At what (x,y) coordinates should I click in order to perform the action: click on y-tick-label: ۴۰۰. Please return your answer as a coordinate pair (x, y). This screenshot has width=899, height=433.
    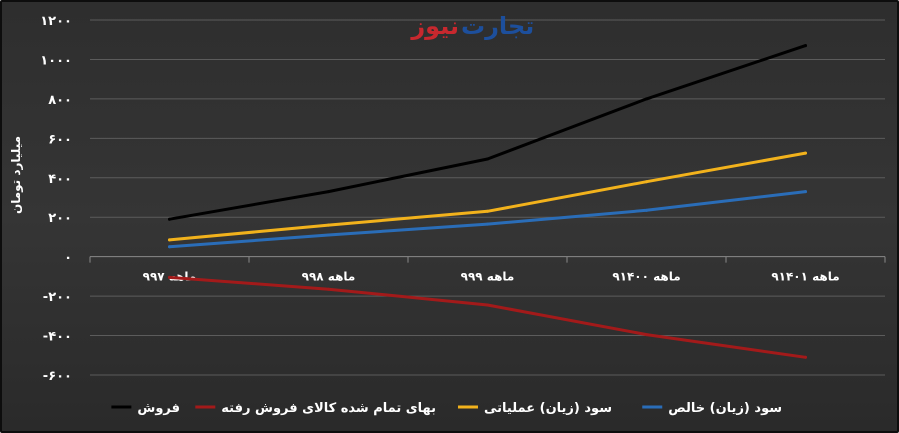
    Looking at the image, I should click on (60, 179).